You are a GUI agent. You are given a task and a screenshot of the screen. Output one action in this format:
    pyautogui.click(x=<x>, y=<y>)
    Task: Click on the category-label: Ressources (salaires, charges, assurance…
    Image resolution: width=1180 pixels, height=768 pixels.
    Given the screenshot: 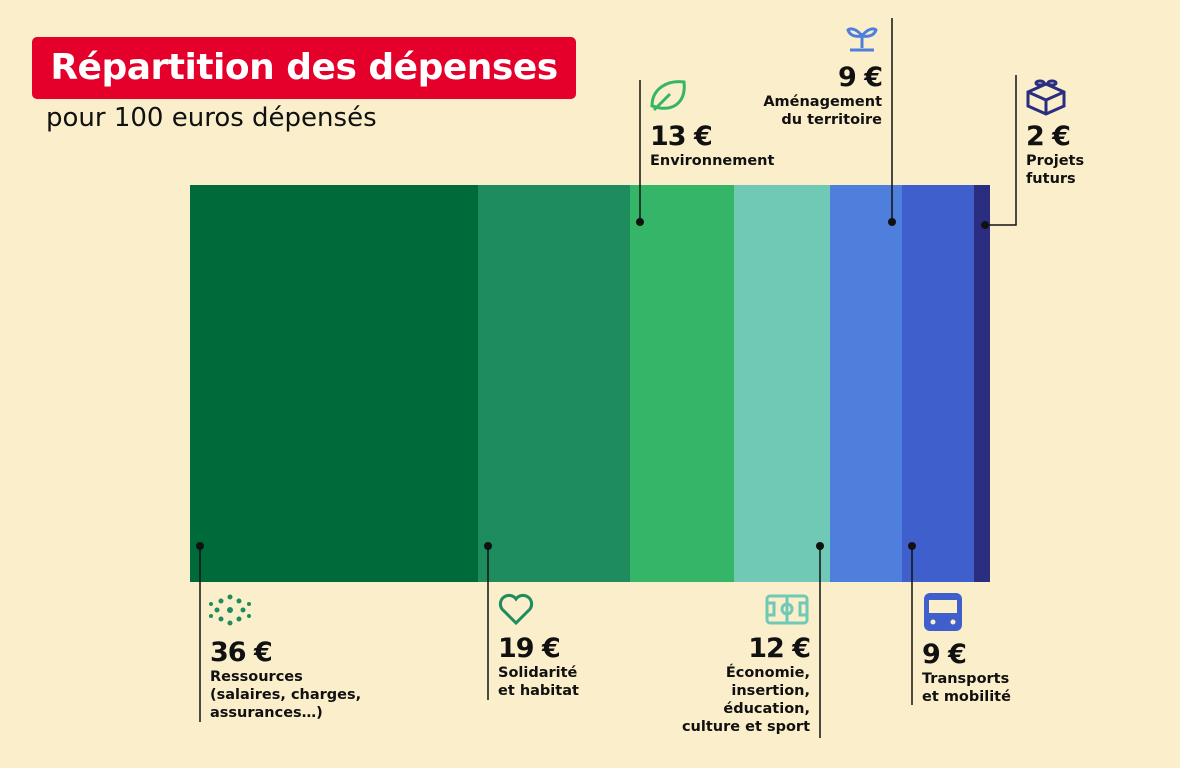 What is the action you would take?
    pyautogui.click(x=286, y=695)
    